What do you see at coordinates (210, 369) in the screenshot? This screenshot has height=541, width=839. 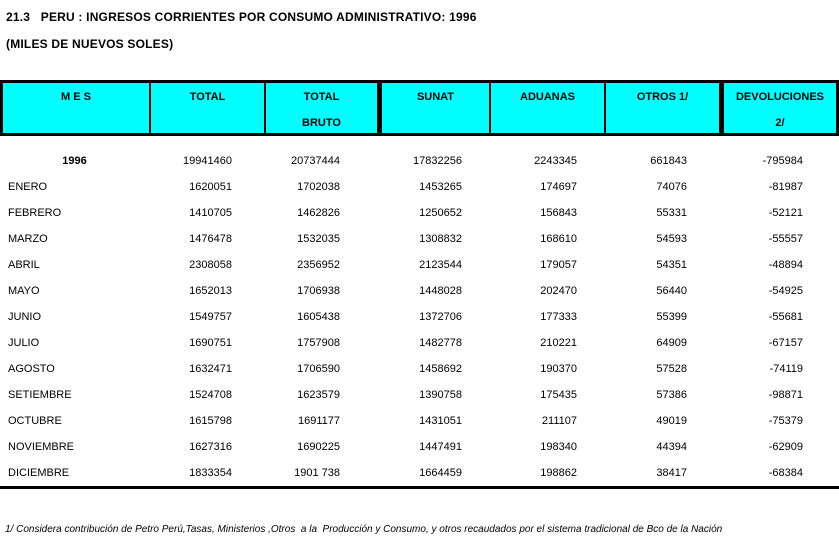 I see `cell-total: 1632471` at bounding box center [210, 369].